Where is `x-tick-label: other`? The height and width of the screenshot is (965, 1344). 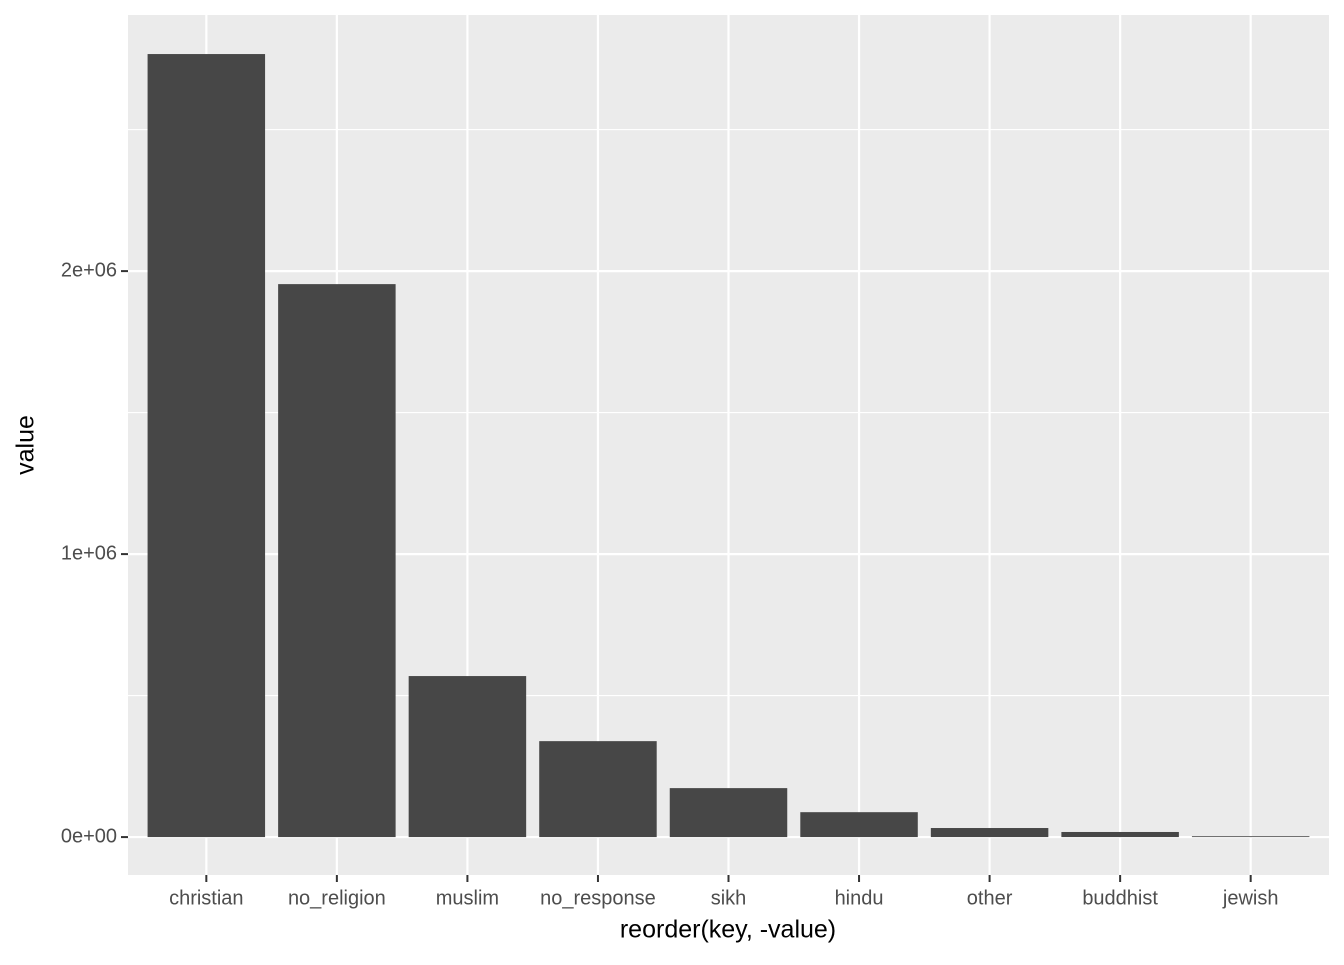 x-tick-label: other is located at coordinates (990, 898).